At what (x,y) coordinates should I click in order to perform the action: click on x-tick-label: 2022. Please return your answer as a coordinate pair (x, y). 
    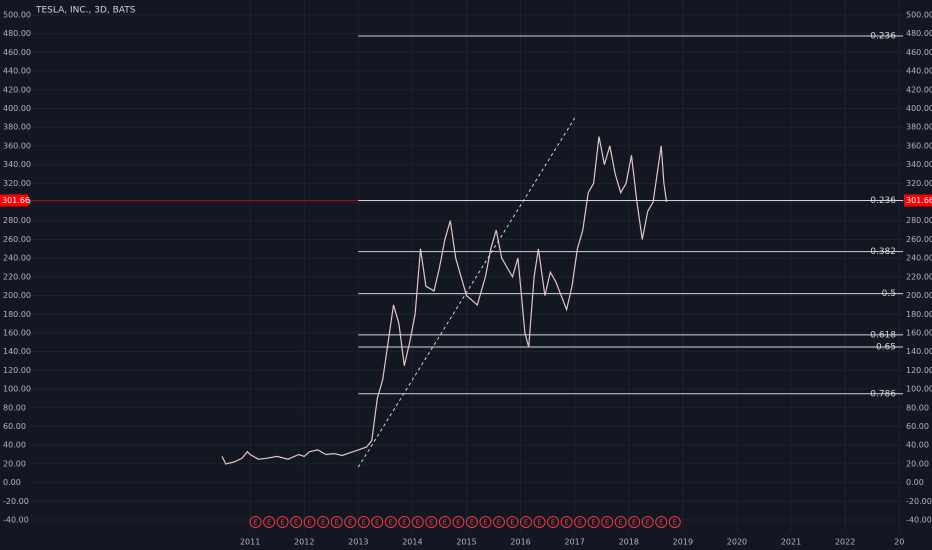
    Looking at the image, I should click on (845, 542).